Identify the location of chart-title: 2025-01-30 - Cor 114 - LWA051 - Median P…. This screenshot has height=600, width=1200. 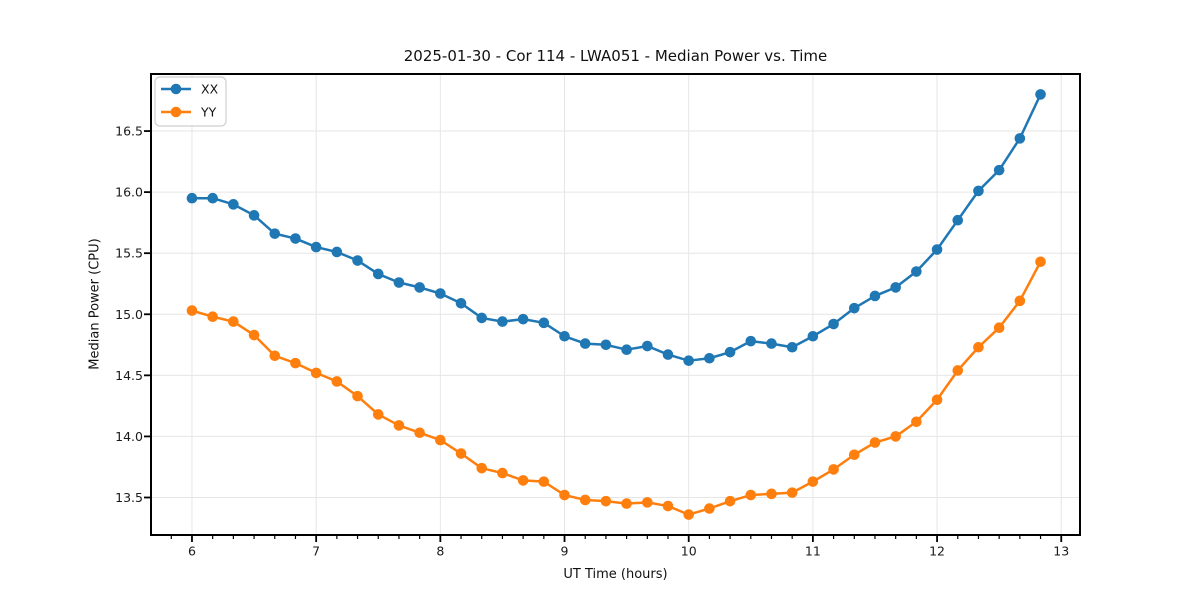
(615, 56).